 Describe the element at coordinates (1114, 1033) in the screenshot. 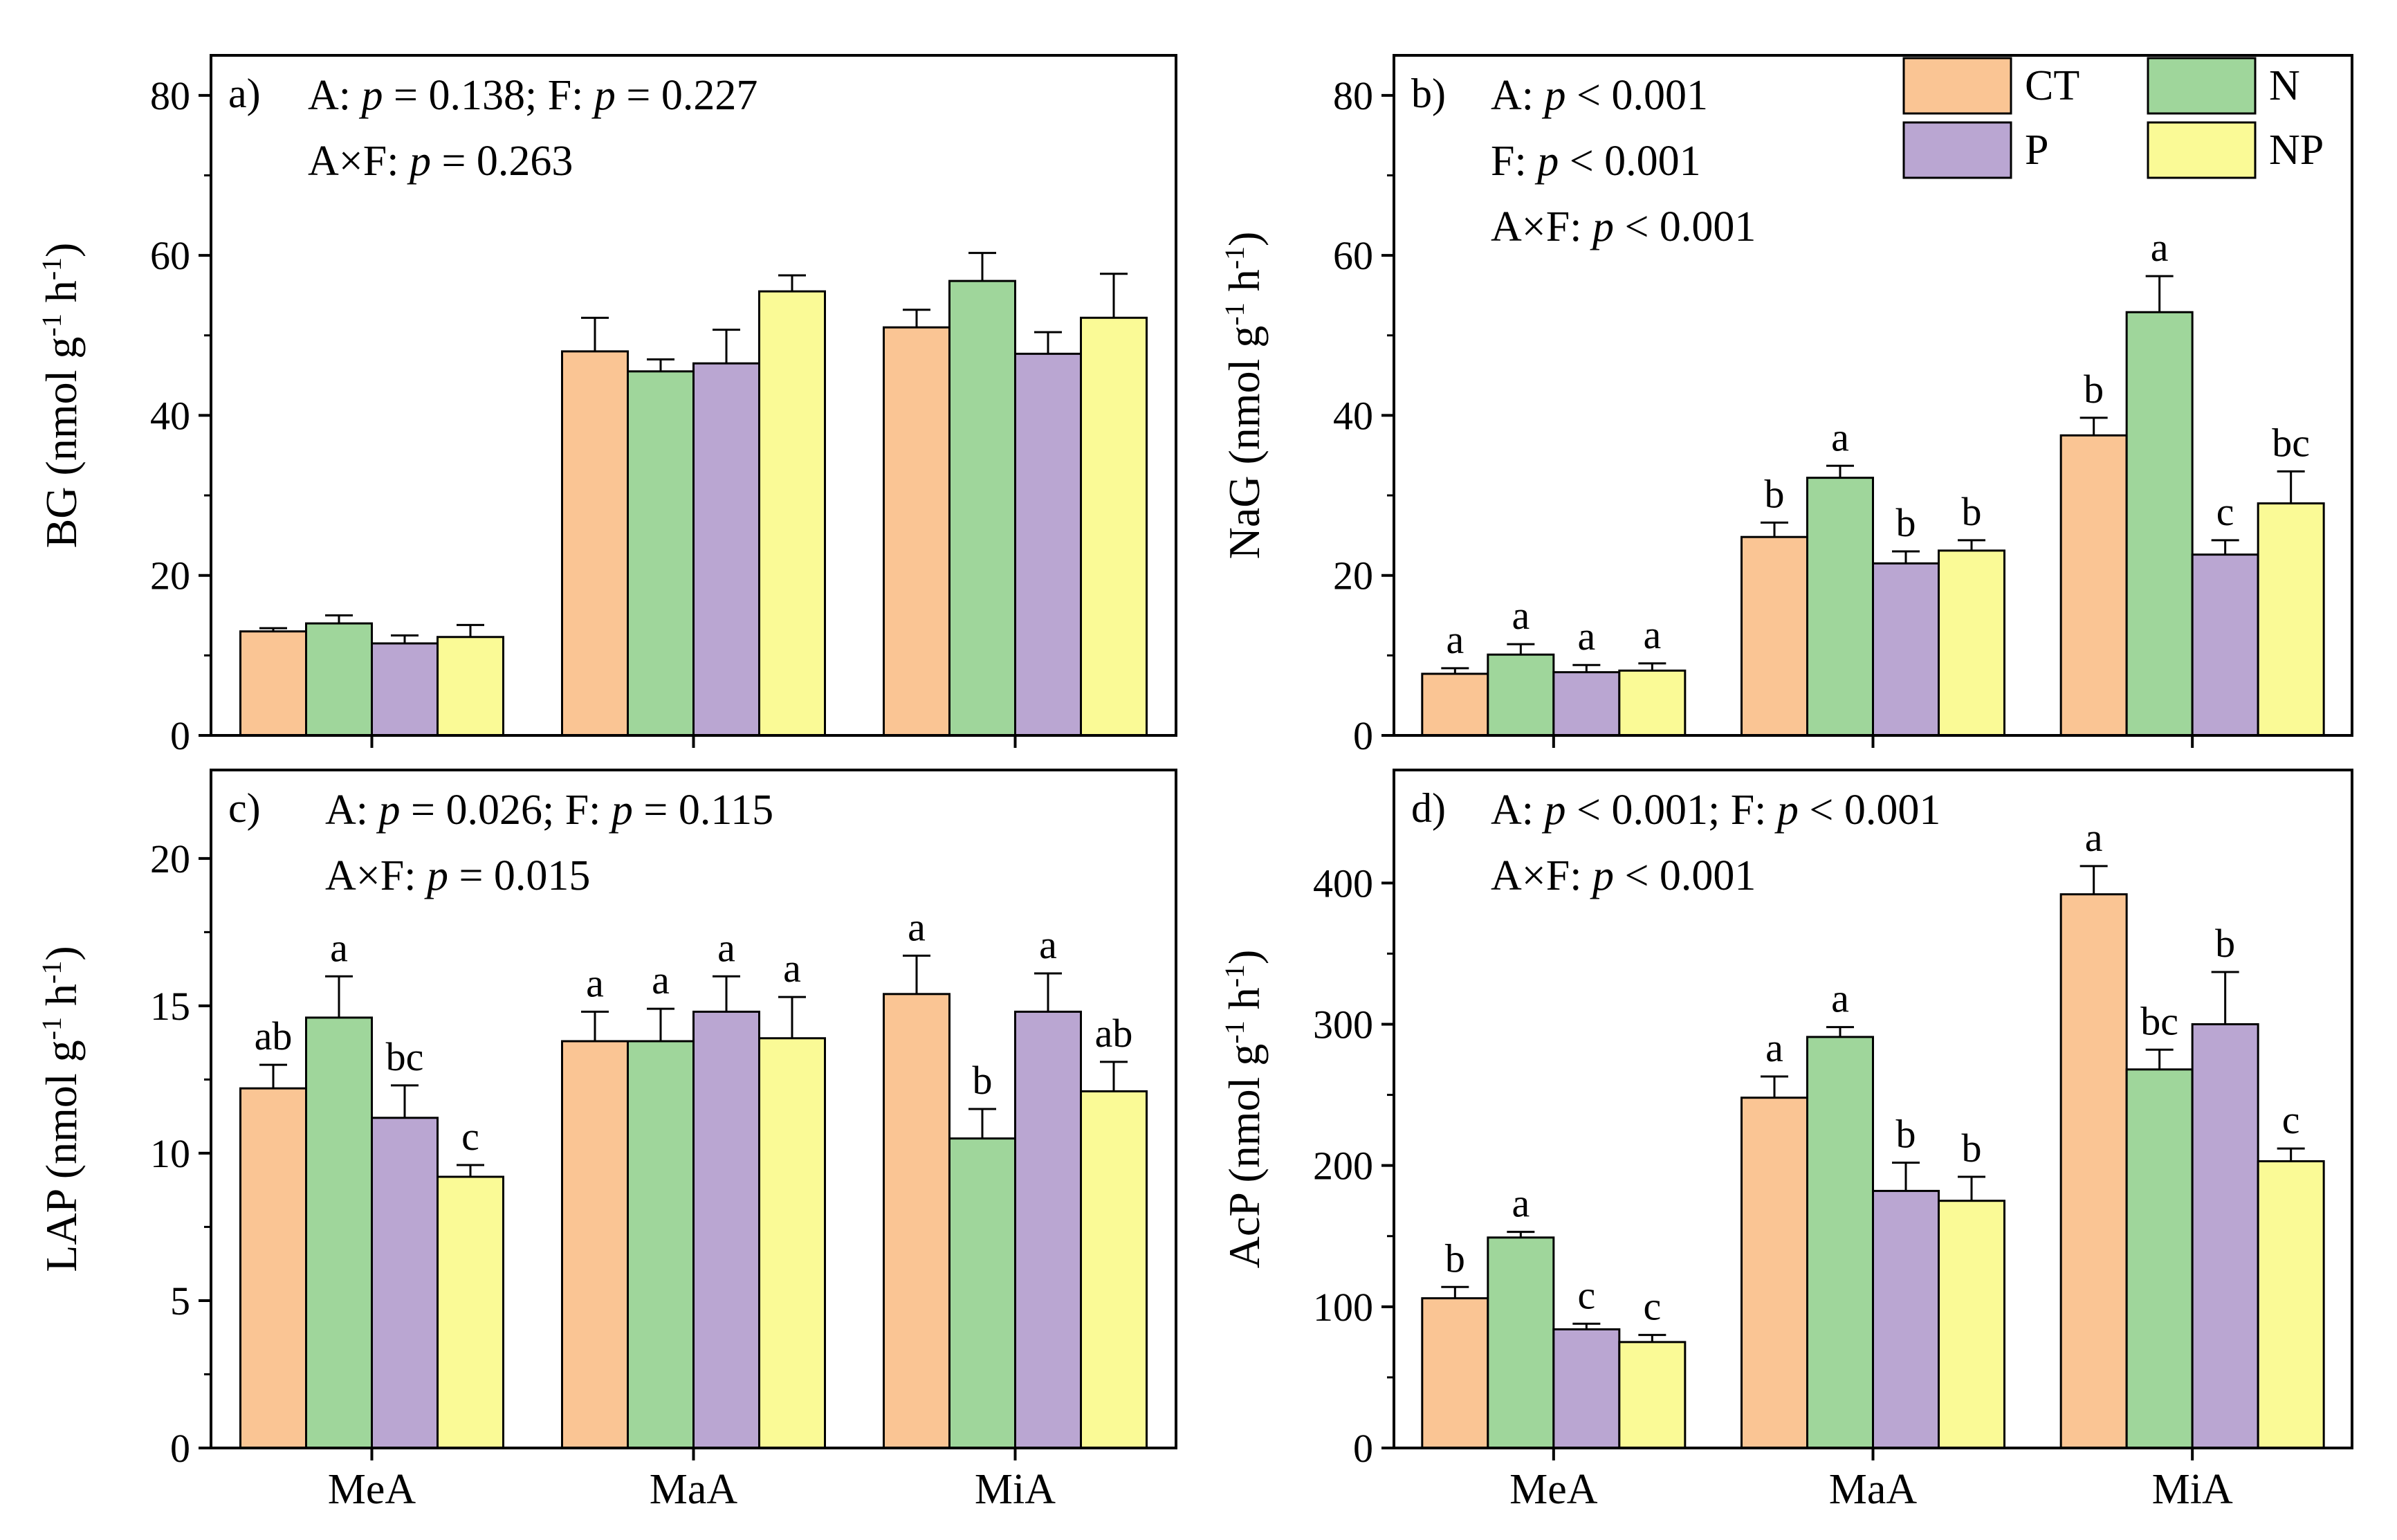

I see `significance-letter: ab` at that location.